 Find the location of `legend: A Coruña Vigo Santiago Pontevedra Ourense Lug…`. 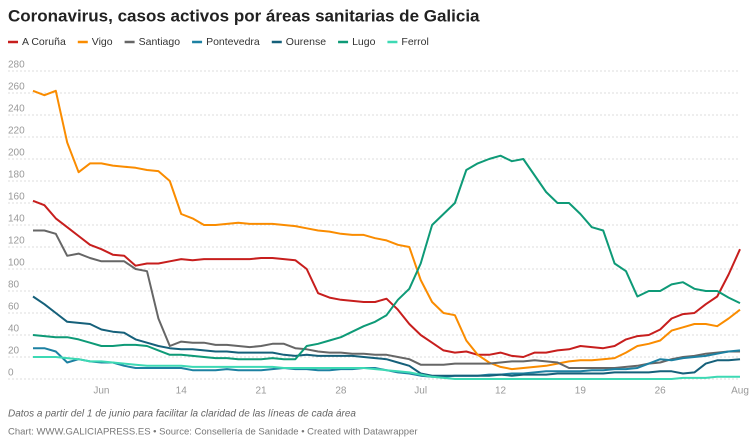

legend: A Coruña Vigo Santiago Pontevedra Ourense Lug… is located at coordinates (218, 42).